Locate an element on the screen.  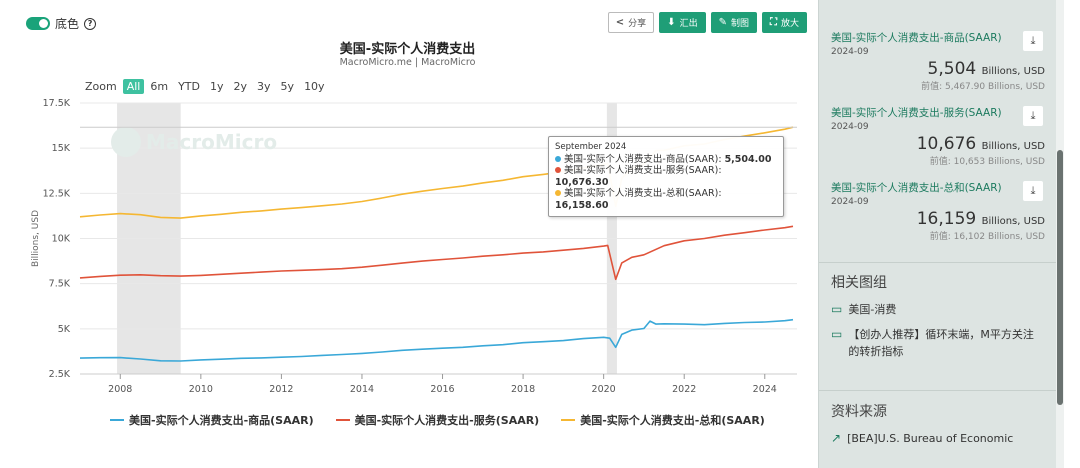
x-tick-label: 2020 is located at coordinates (604, 389).